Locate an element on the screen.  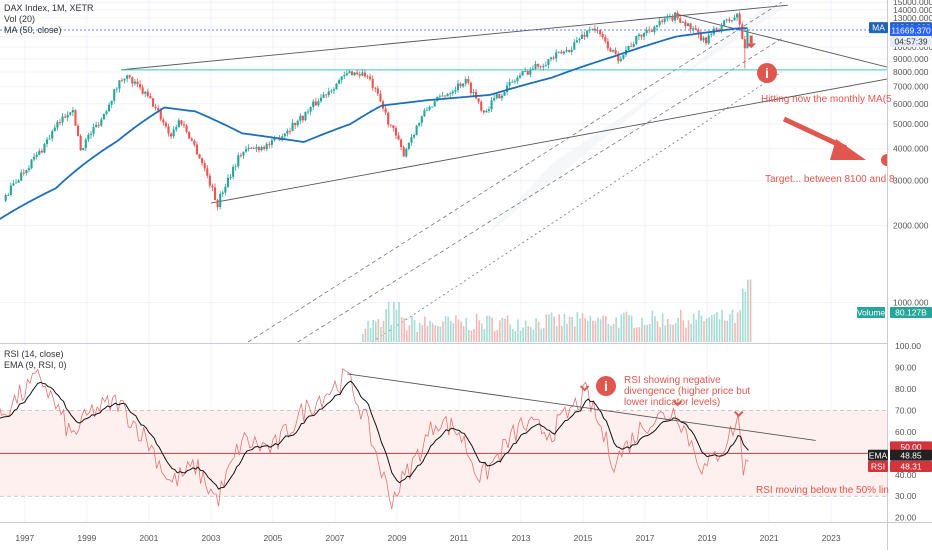
rsi-value-tag: 48.31 is located at coordinates (911, 466).